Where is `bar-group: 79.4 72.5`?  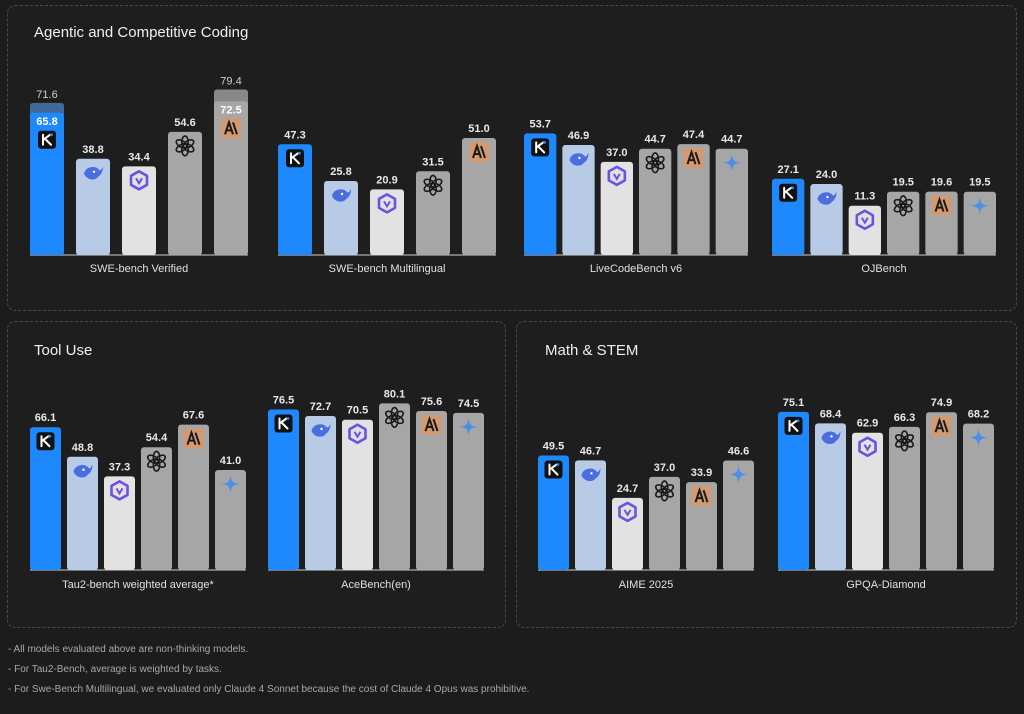 bar-group: 79.4 72.5 is located at coordinates (231, 165).